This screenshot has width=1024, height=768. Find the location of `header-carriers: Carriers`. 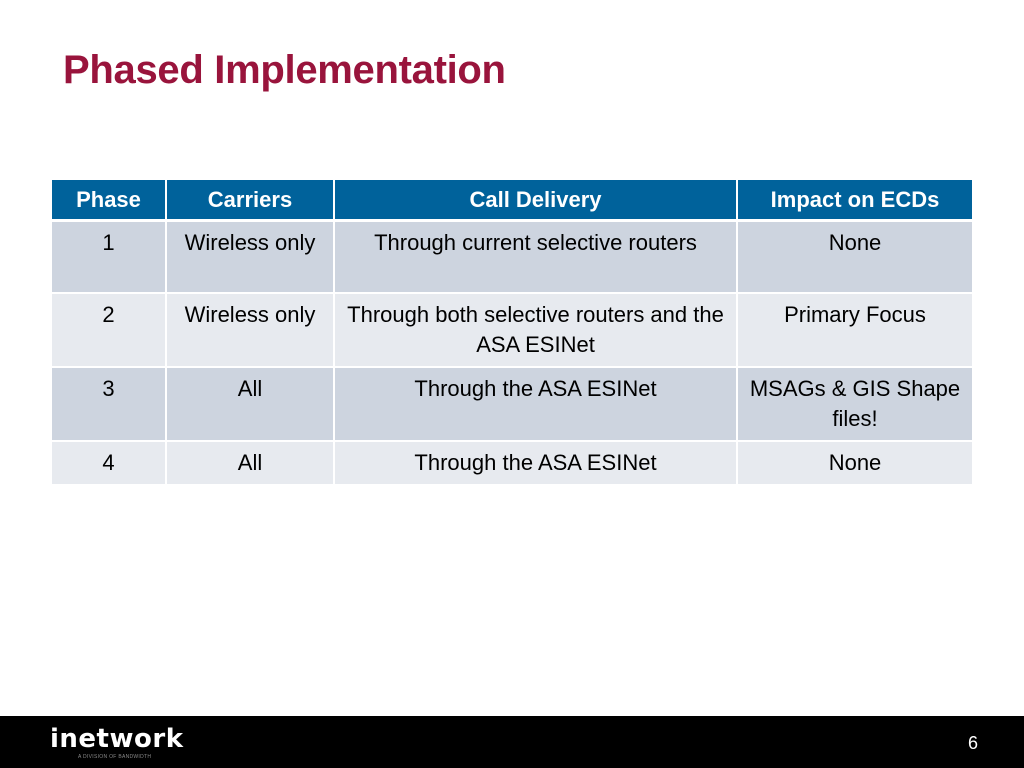

header-carriers: Carriers is located at coordinates (250, 201).